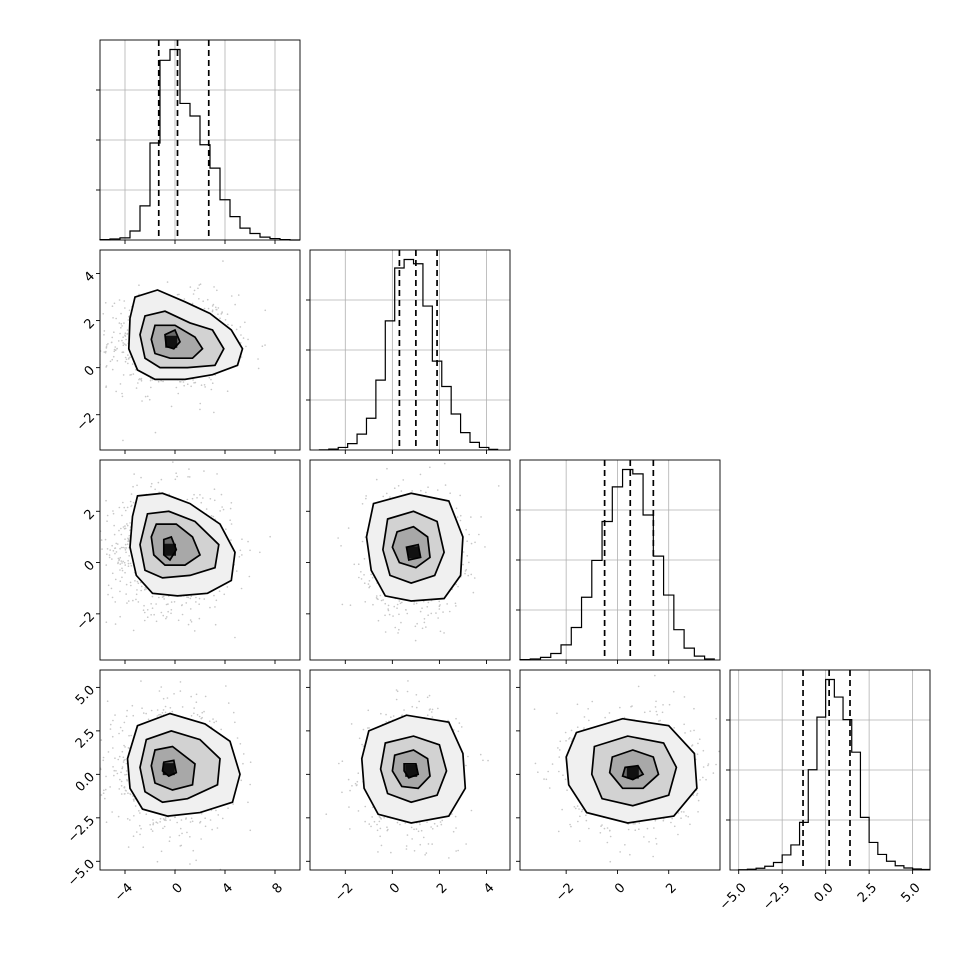 This screenshot has width=970, height=970. Describe the element at coordinates (671, 888) in the screenshot. I see `x-tick-label-2-2: 2` at that location.